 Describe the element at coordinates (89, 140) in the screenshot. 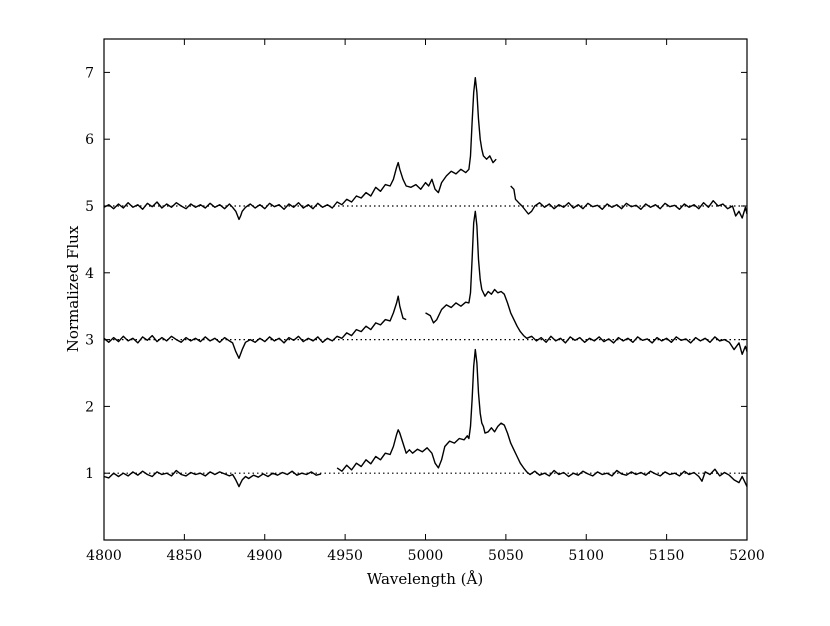

I see `y-tick-label: 6` at that location.